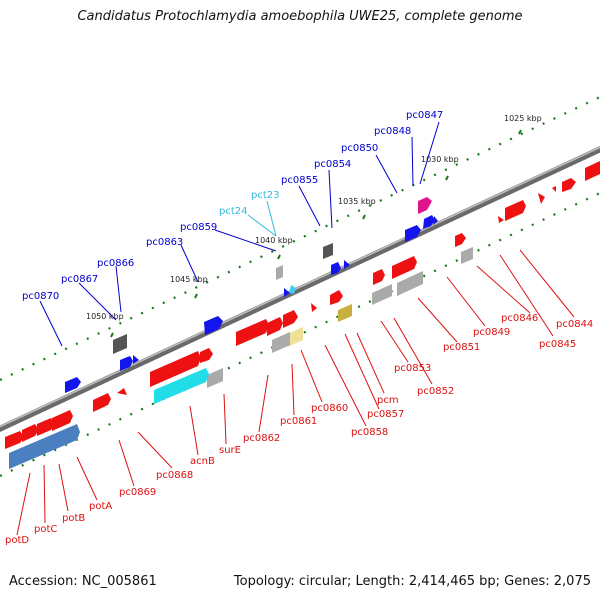 The height and width of the screenshot is (600, 600). What do you see at coordinates (206, 355) in the screenshot?
I see `gene-pc0868` at bounding box center [206, 355].